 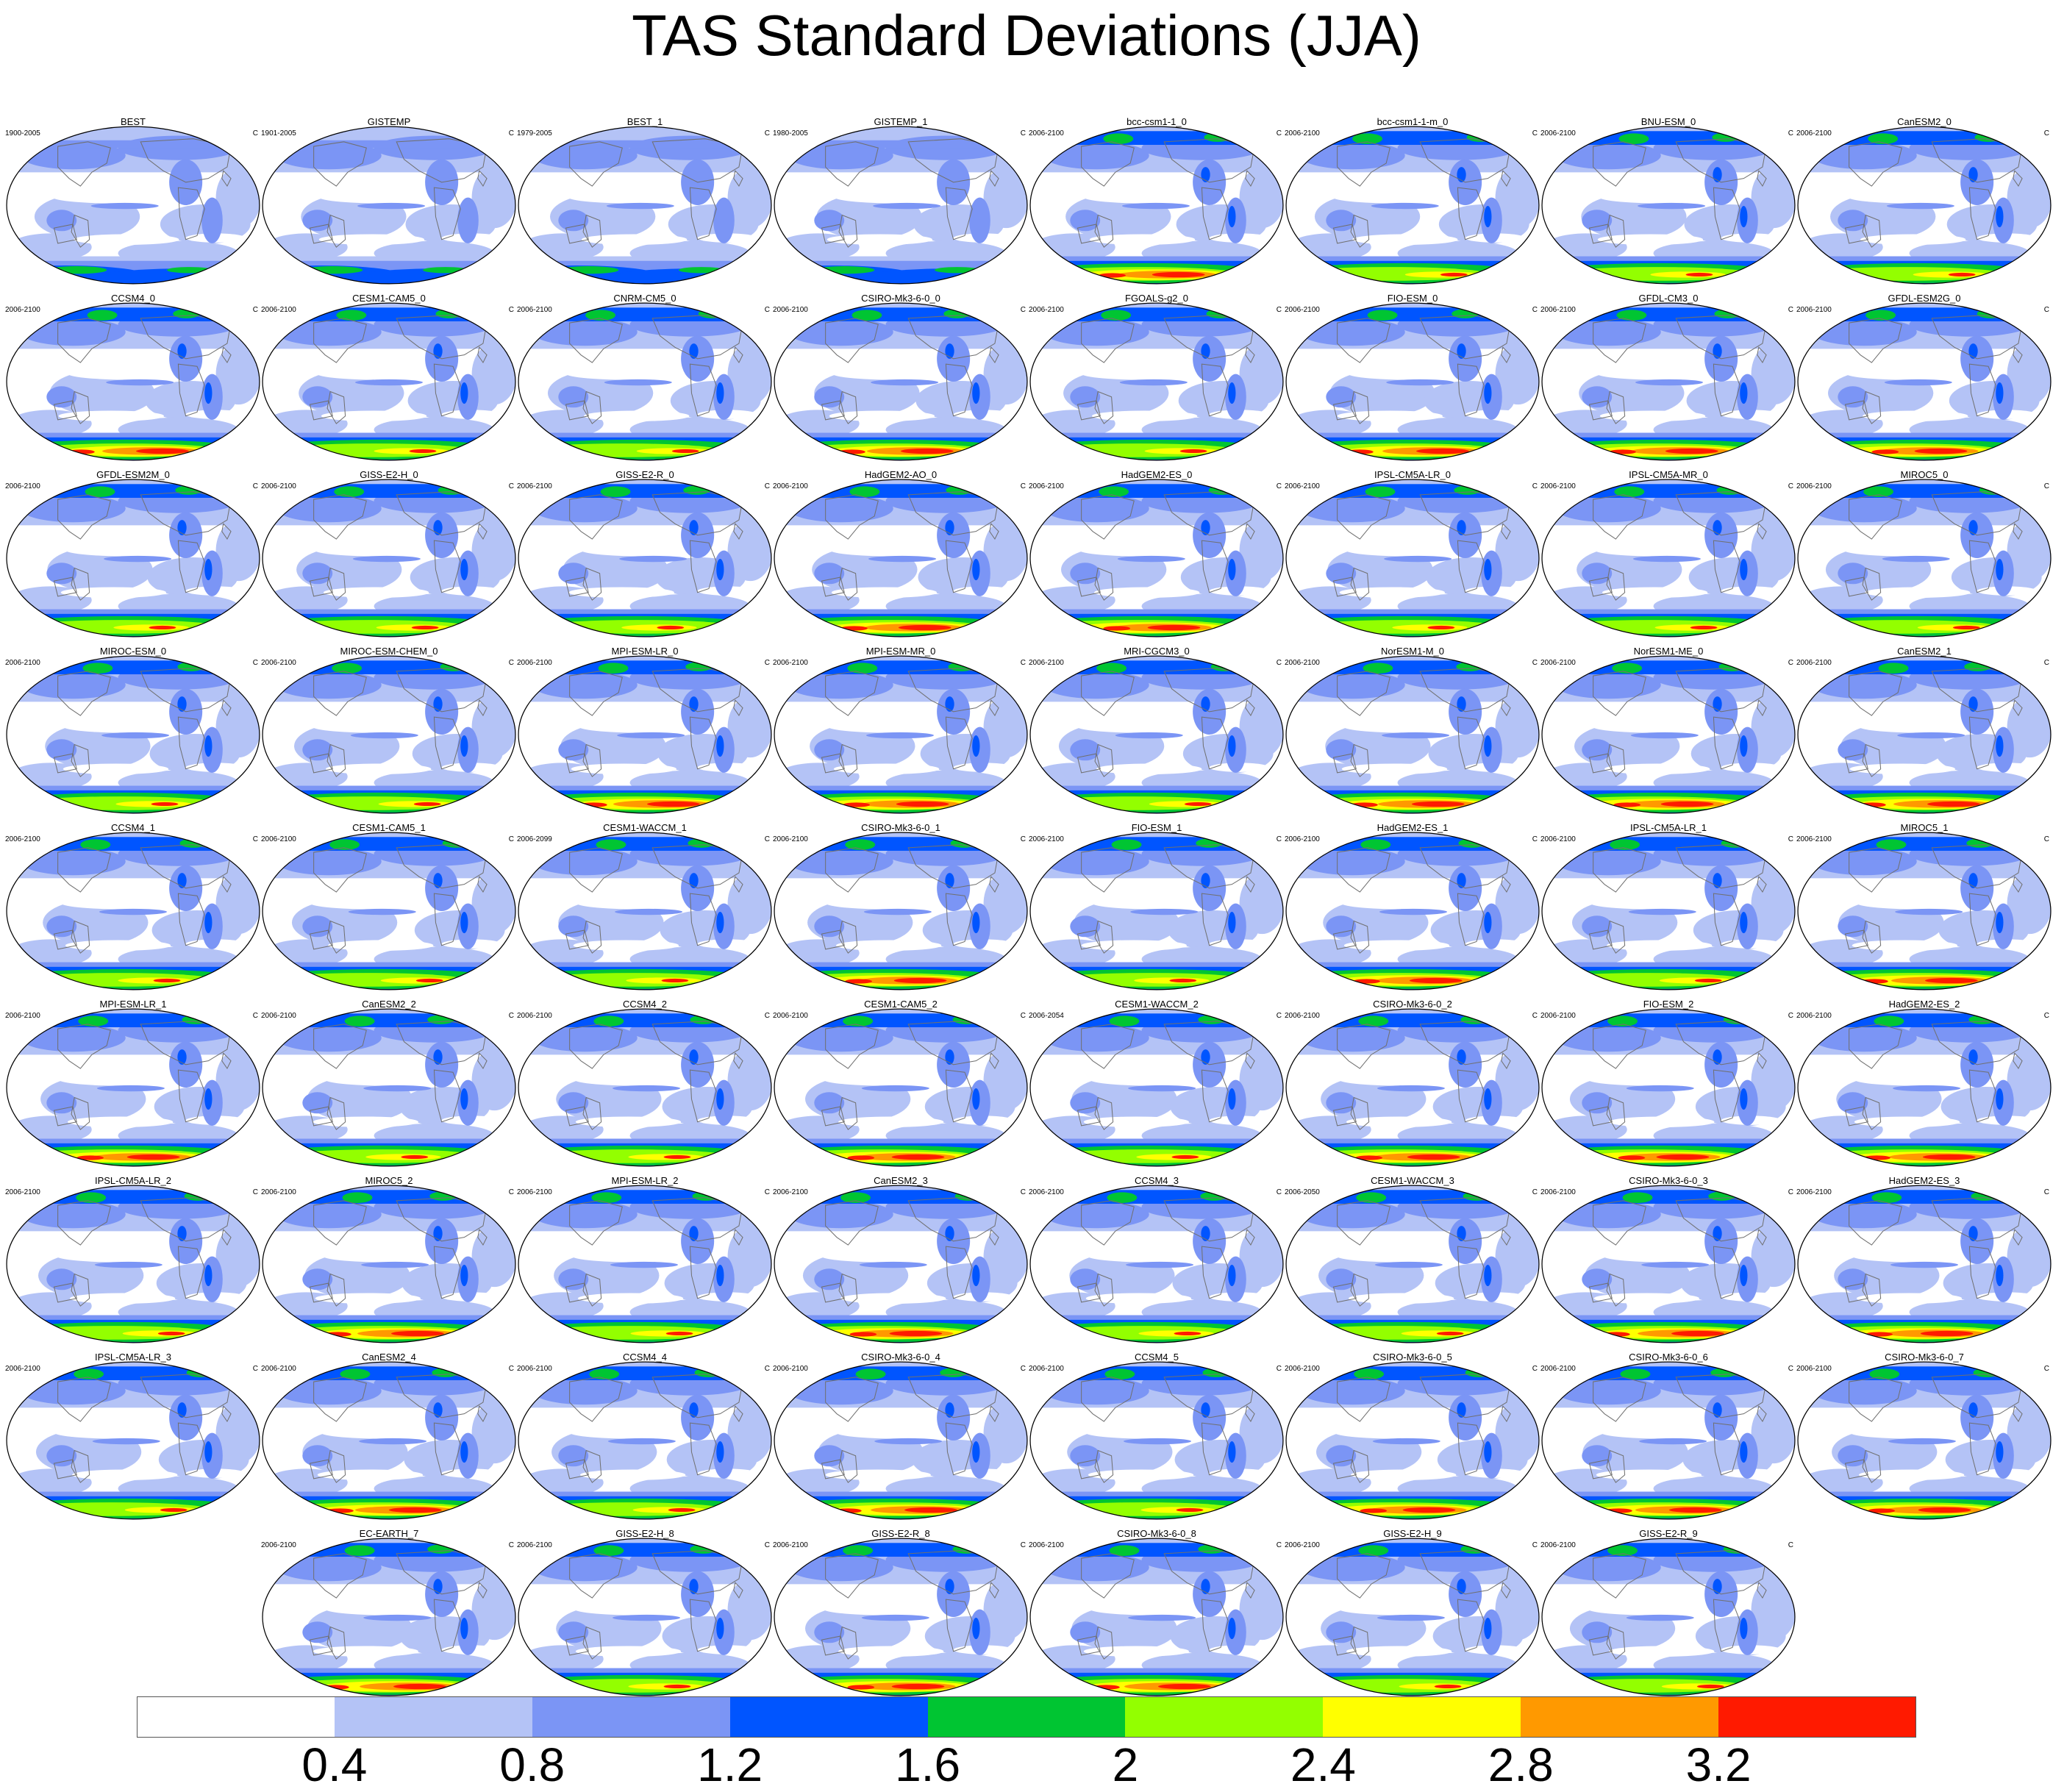 I want to click on panel-title: GISTEMP, so click(x=389, y=121).